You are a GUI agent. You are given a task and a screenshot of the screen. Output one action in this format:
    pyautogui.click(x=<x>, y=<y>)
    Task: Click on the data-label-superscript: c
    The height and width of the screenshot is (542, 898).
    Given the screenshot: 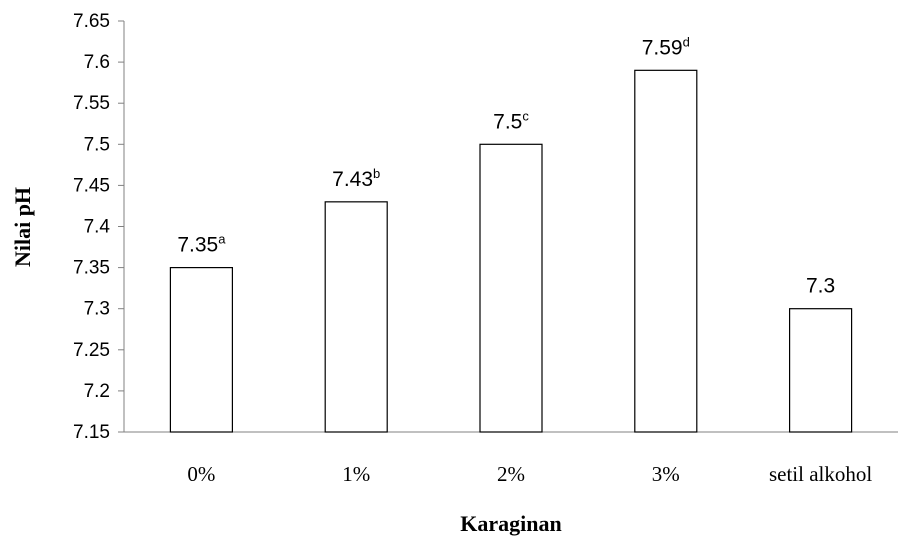 What is the action you would take?
    pyautogui.click(x=525, y=115)
    